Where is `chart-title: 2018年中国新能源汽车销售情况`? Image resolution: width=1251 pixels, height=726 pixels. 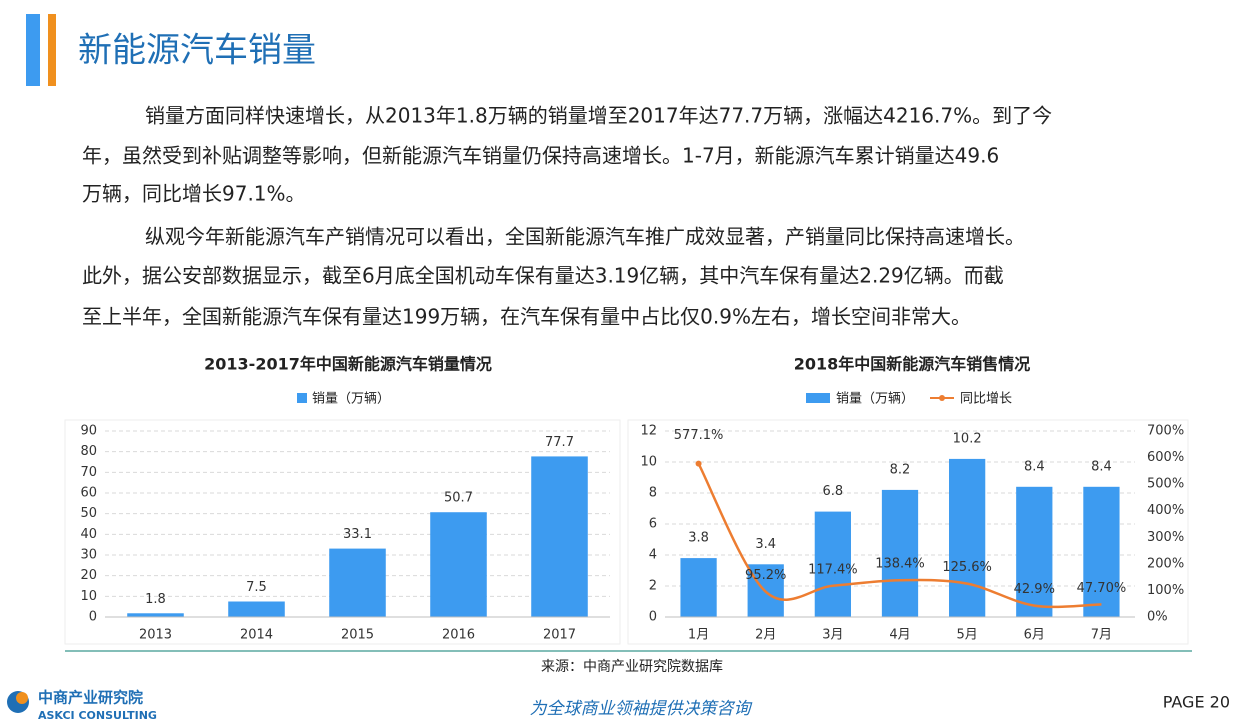
chart-title: 2018年中国新能源汽车销售情况 is located at coordinates (912, 364).